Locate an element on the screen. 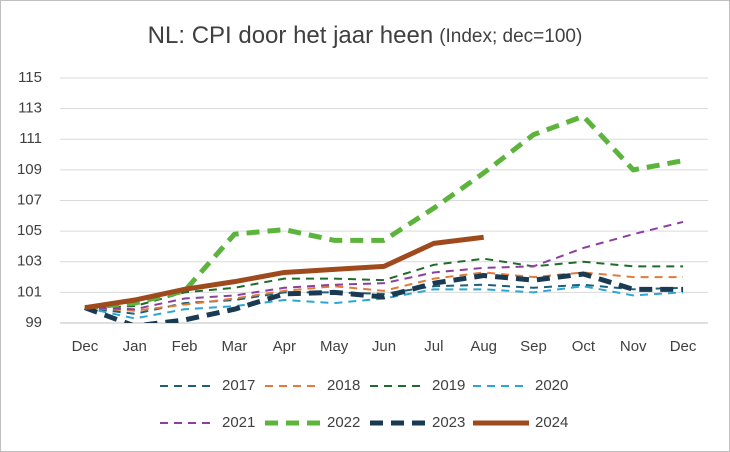  y-tick-label: 111 is located at coordinates (30, 138).